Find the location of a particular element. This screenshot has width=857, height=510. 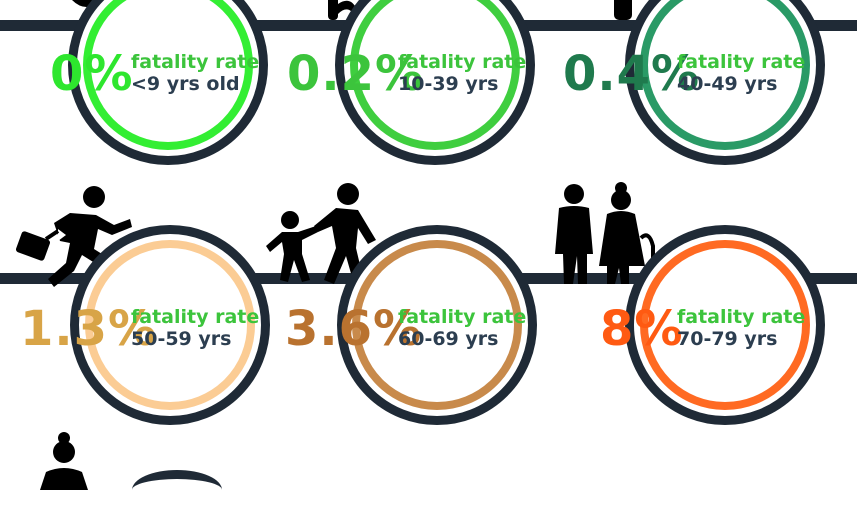

stat-label-5: fatality rate 60-69 yrs is located at coordinates (462, 328).